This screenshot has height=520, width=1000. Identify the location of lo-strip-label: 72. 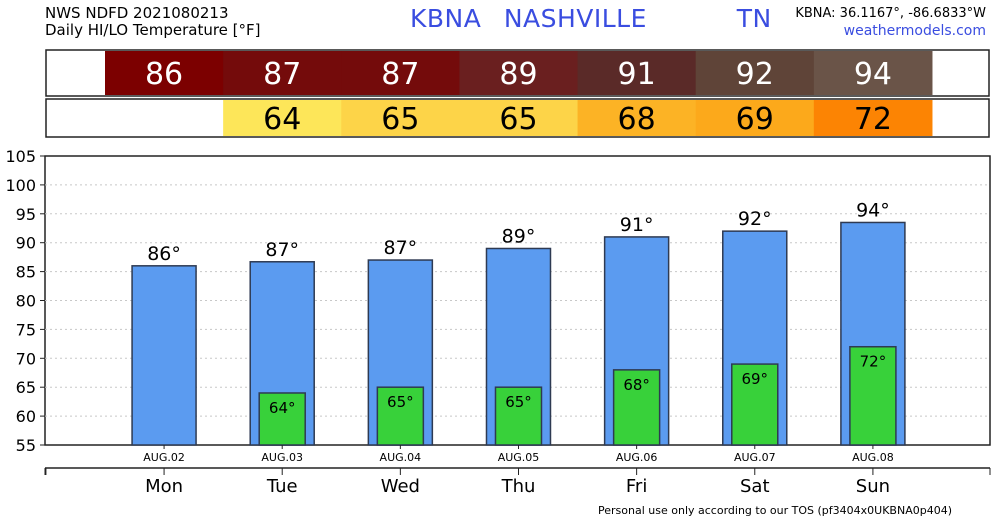
(873, 119).